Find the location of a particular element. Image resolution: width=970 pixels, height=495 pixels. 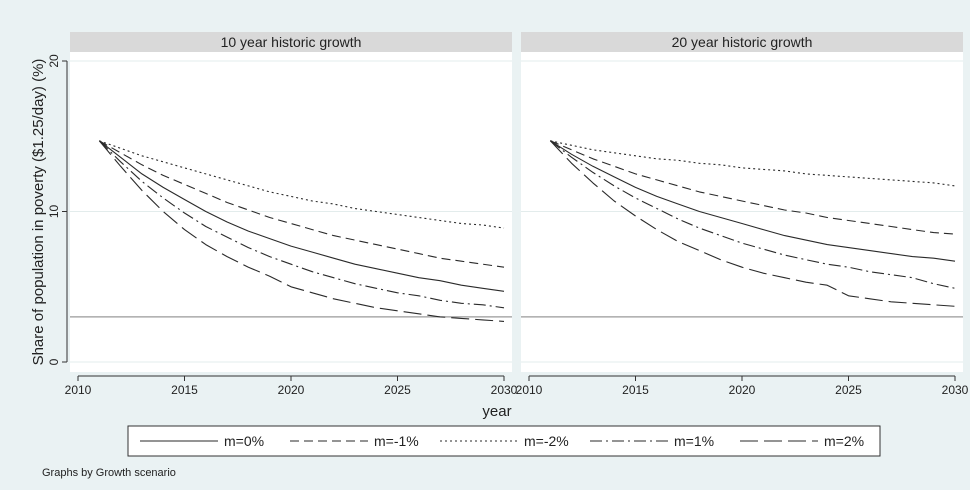

panel-title: 10 year historic growth is located at coordinates (291, 42).